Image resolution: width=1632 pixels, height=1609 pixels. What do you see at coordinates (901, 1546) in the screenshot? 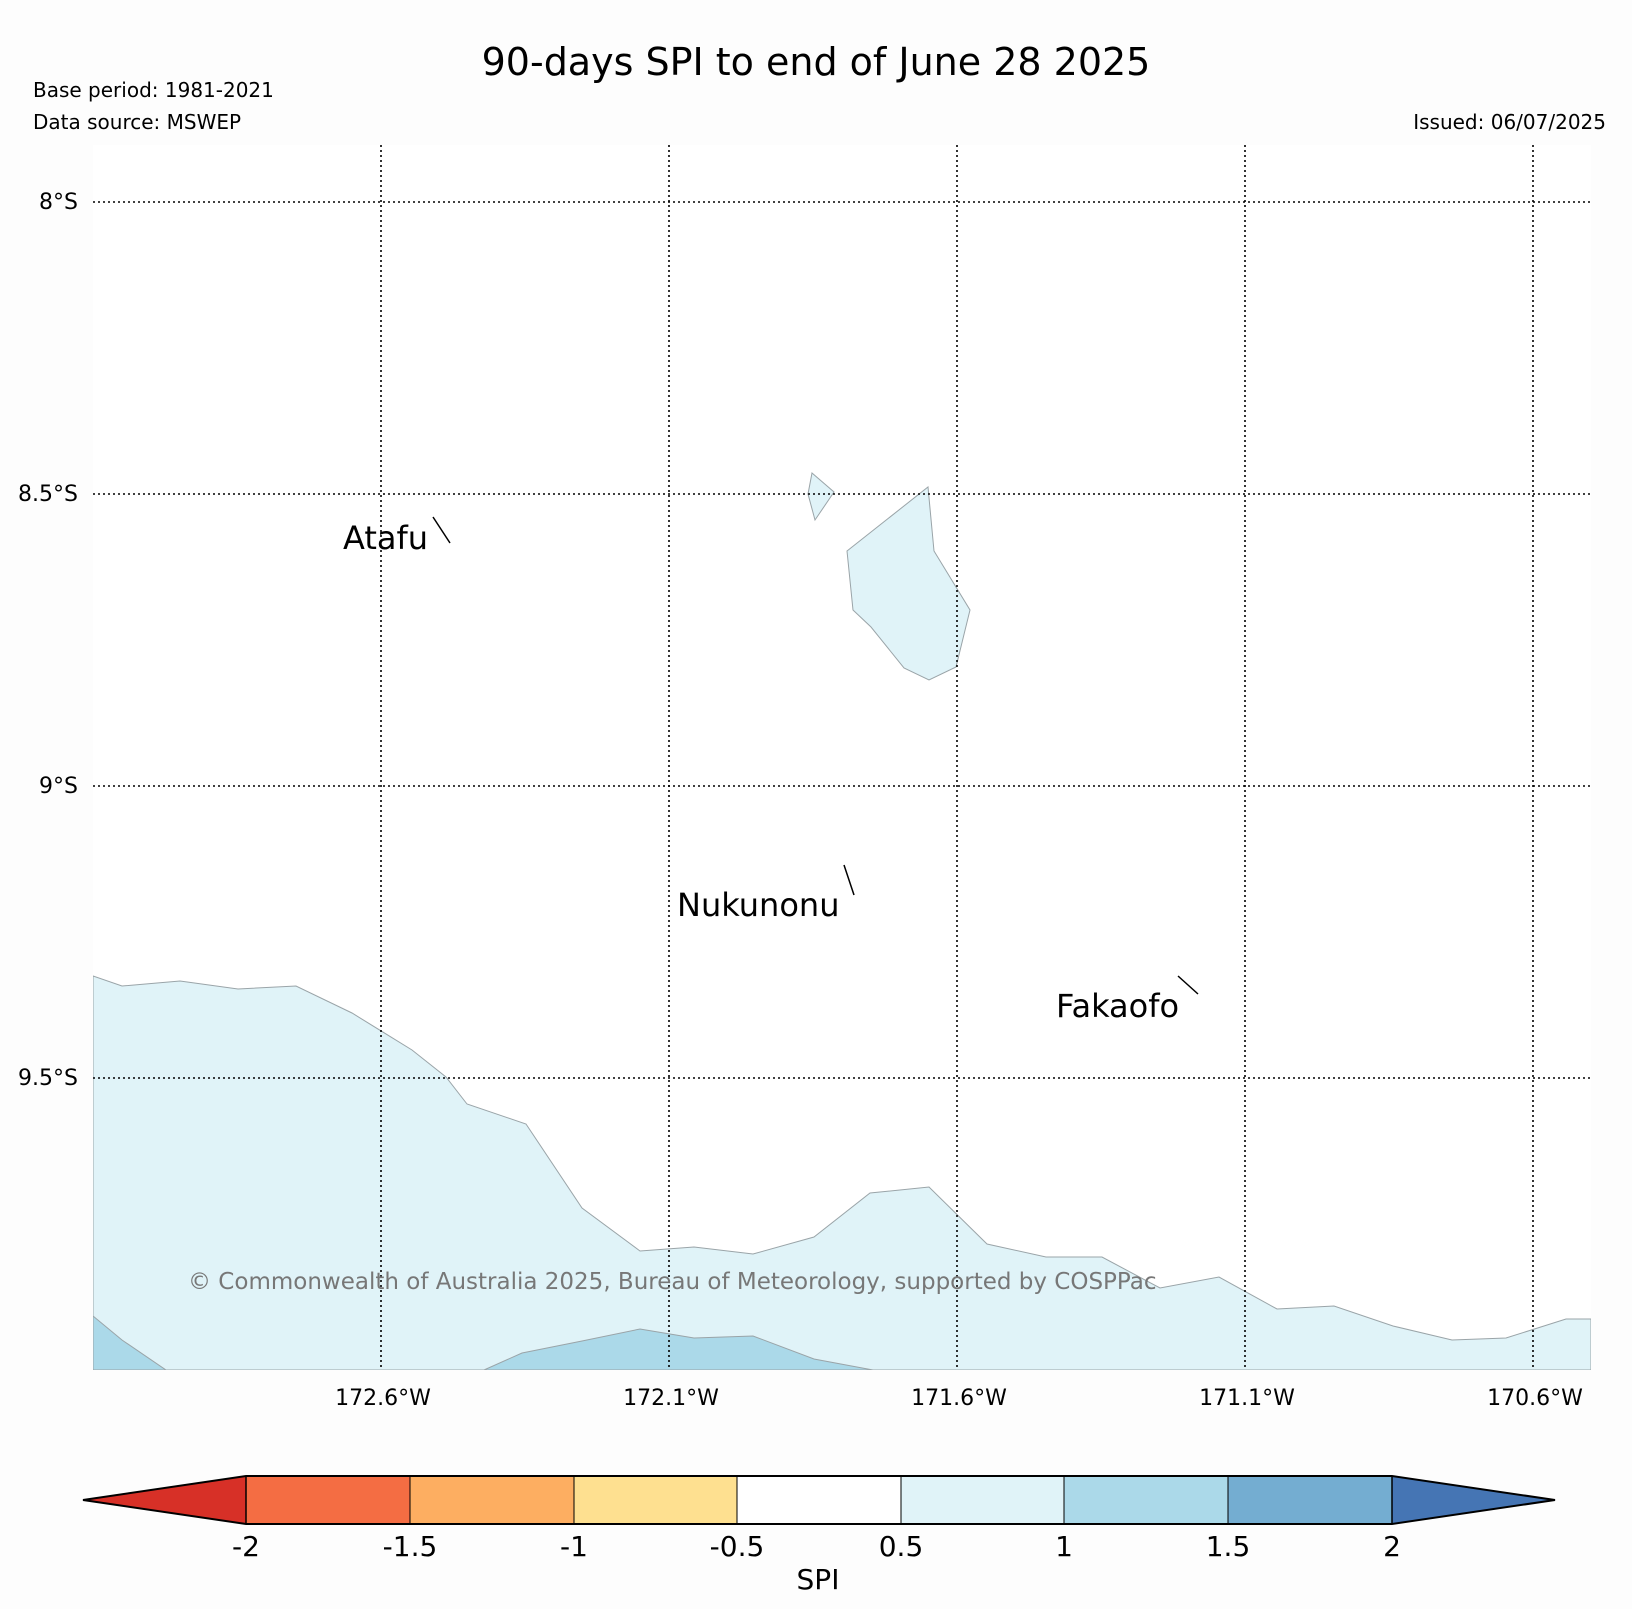
I see `colorbar-tick-label: 0.5` at bounding box center [901, 1546].